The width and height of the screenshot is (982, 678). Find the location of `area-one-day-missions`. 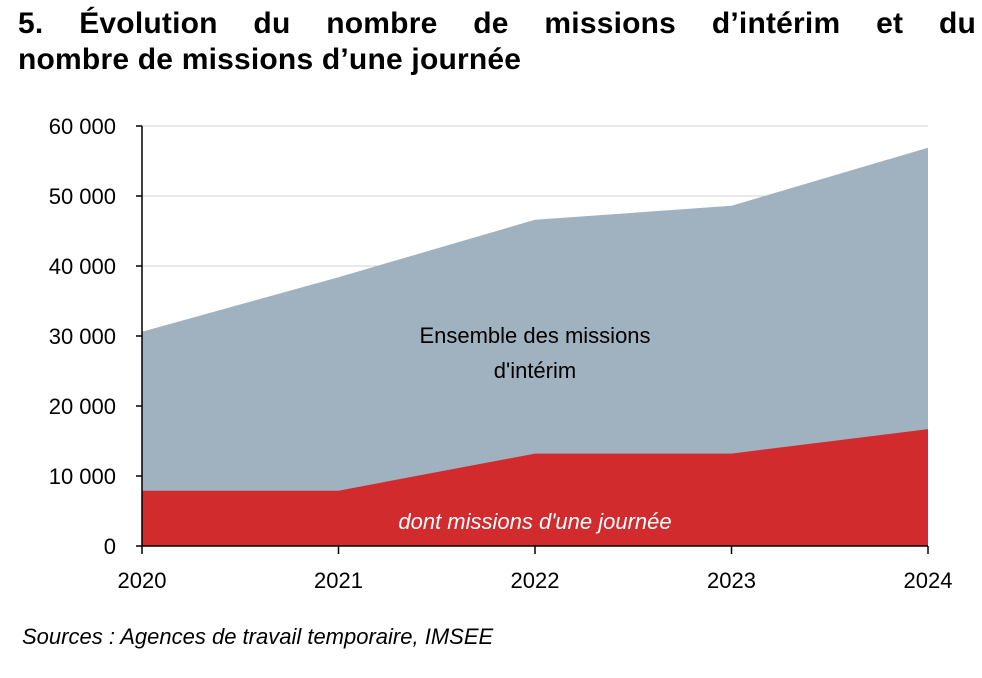

area-one-day-missions is located at coordinates (535, 487).